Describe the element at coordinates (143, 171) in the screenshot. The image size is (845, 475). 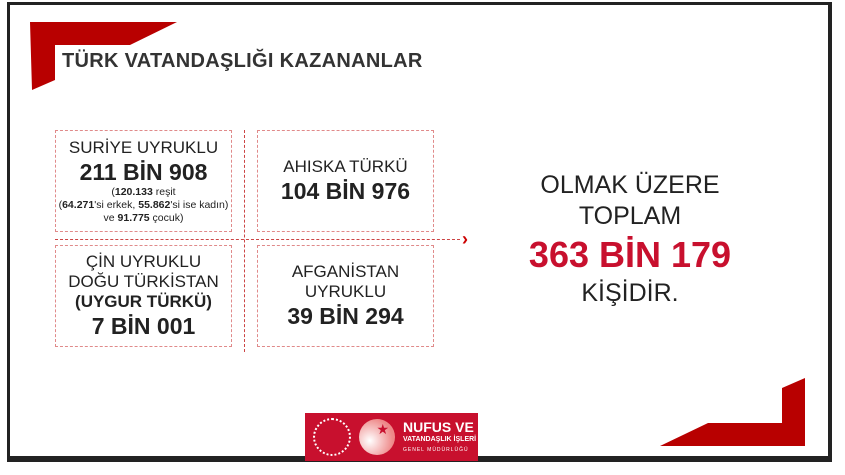
I see `box-value: 211 BİN 908` at that location.